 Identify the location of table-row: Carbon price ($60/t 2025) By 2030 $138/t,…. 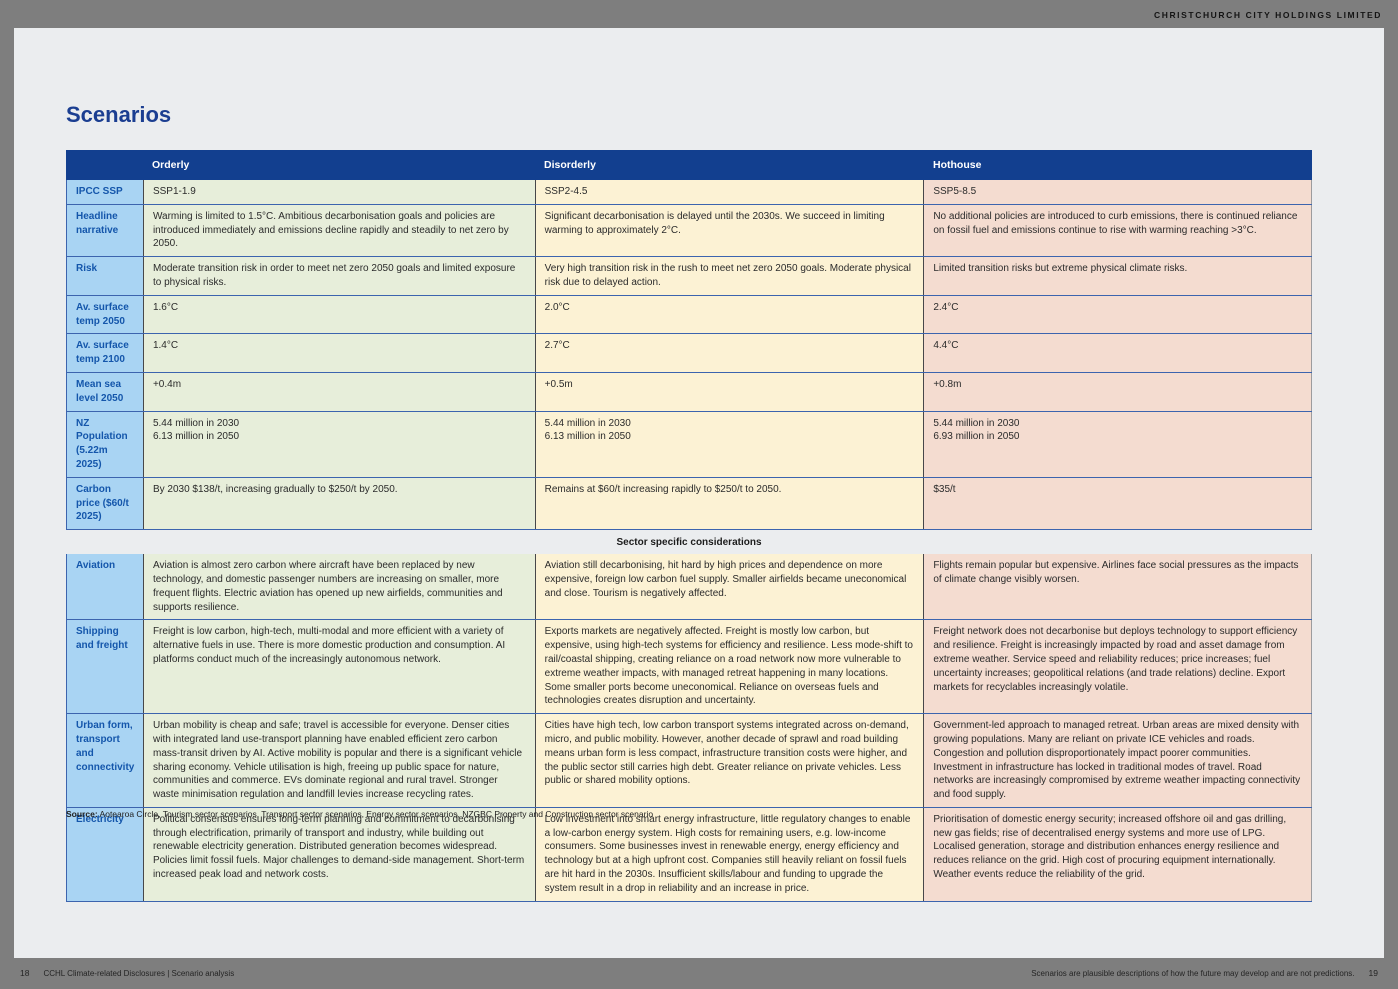
(689, 504).